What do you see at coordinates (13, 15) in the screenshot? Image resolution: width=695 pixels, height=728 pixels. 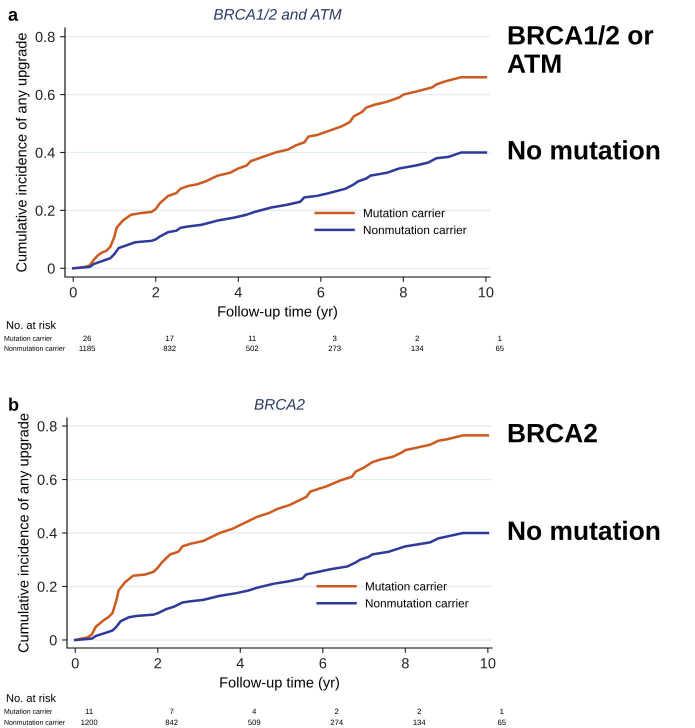 I see `text: a` at bounding box center [13, 15].